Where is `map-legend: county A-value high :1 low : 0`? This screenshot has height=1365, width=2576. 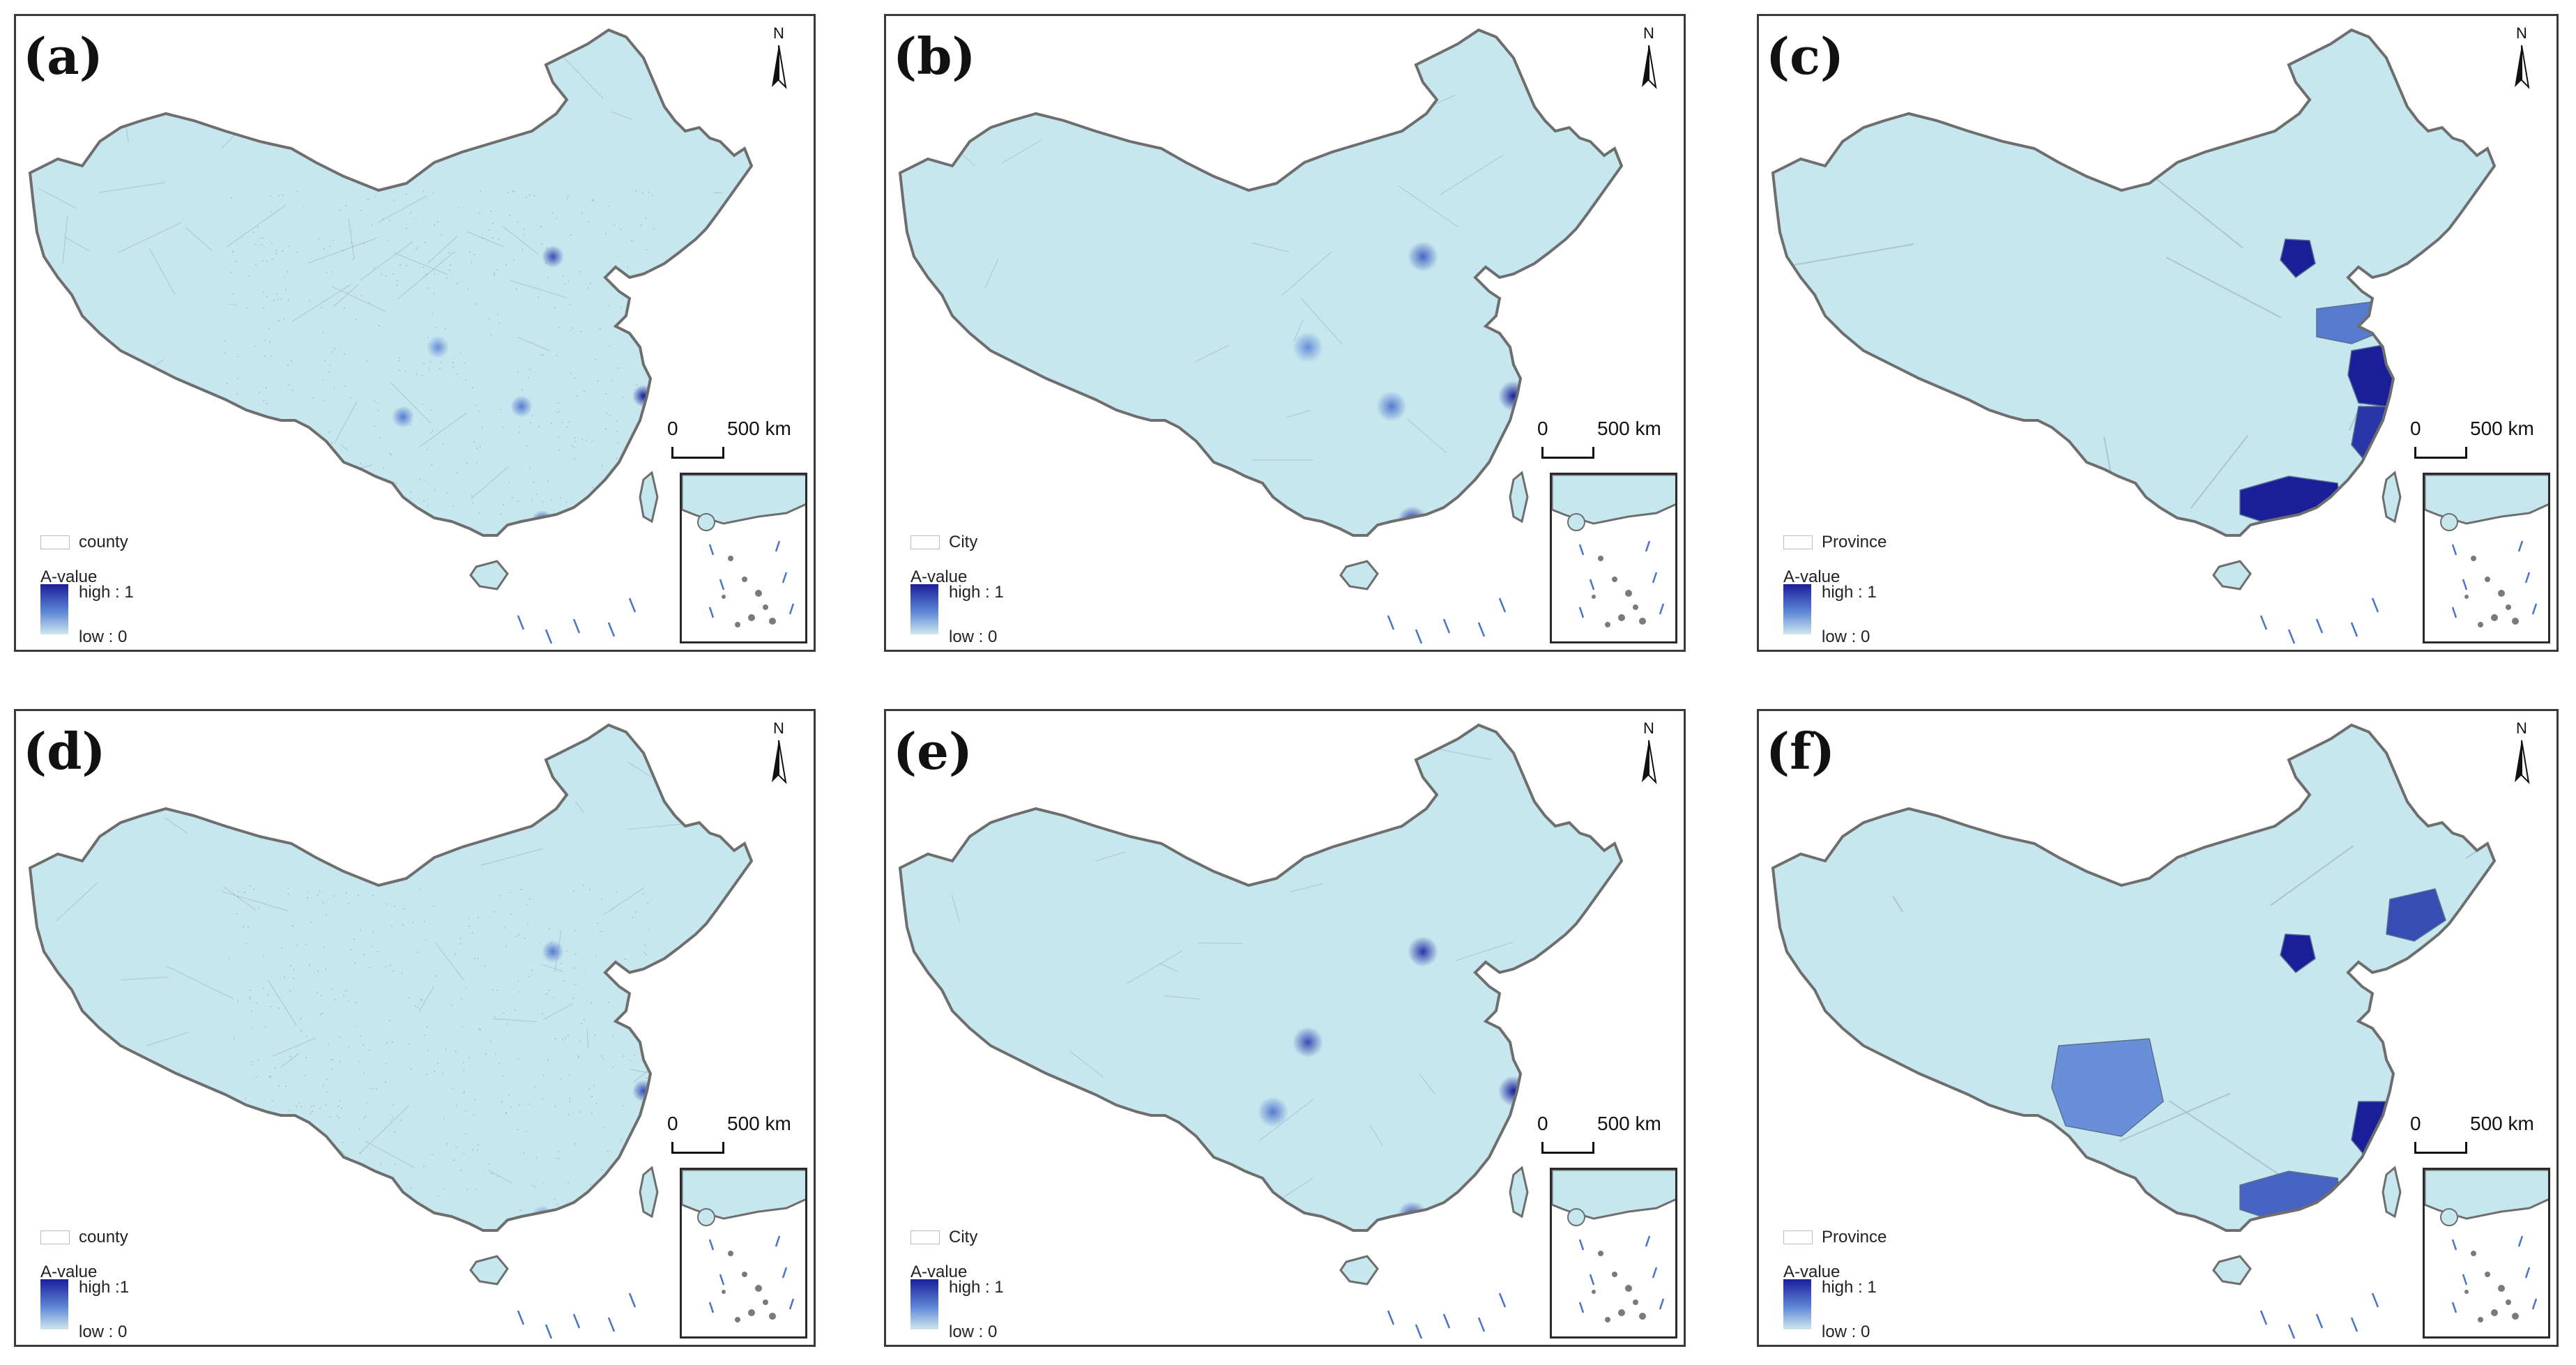
map-legend: county A-value high :1 low : 0 is located at coordinates (131, 1282).